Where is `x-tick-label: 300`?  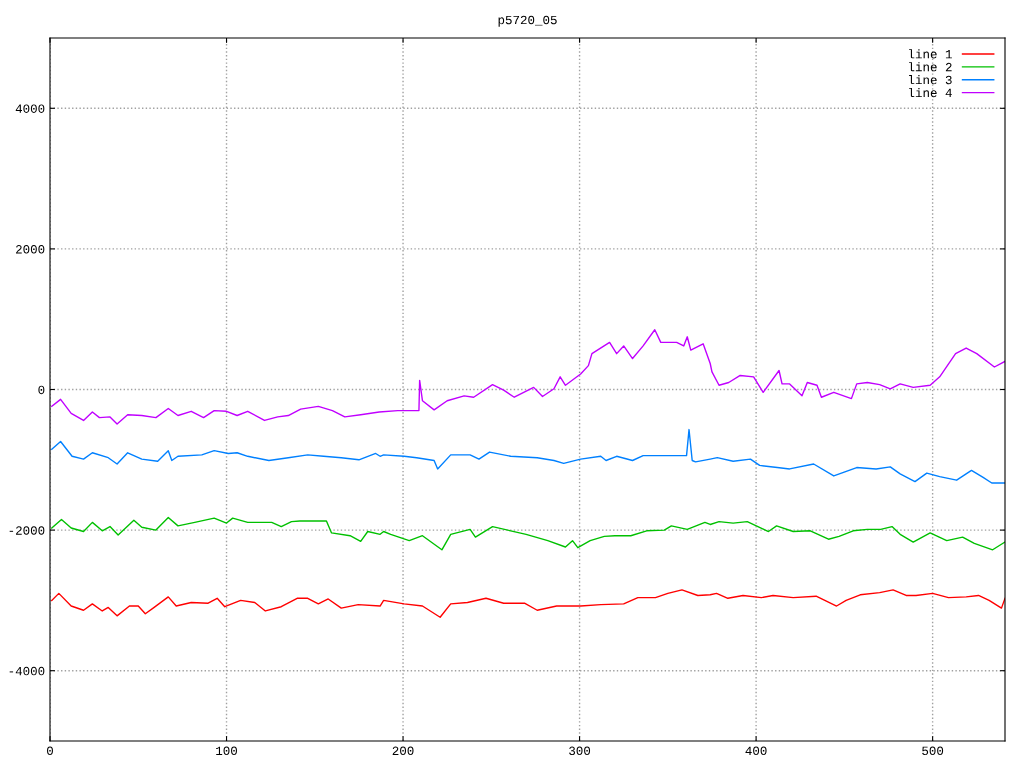 x-tick-label: 300 is located at coordinates (580, 751).